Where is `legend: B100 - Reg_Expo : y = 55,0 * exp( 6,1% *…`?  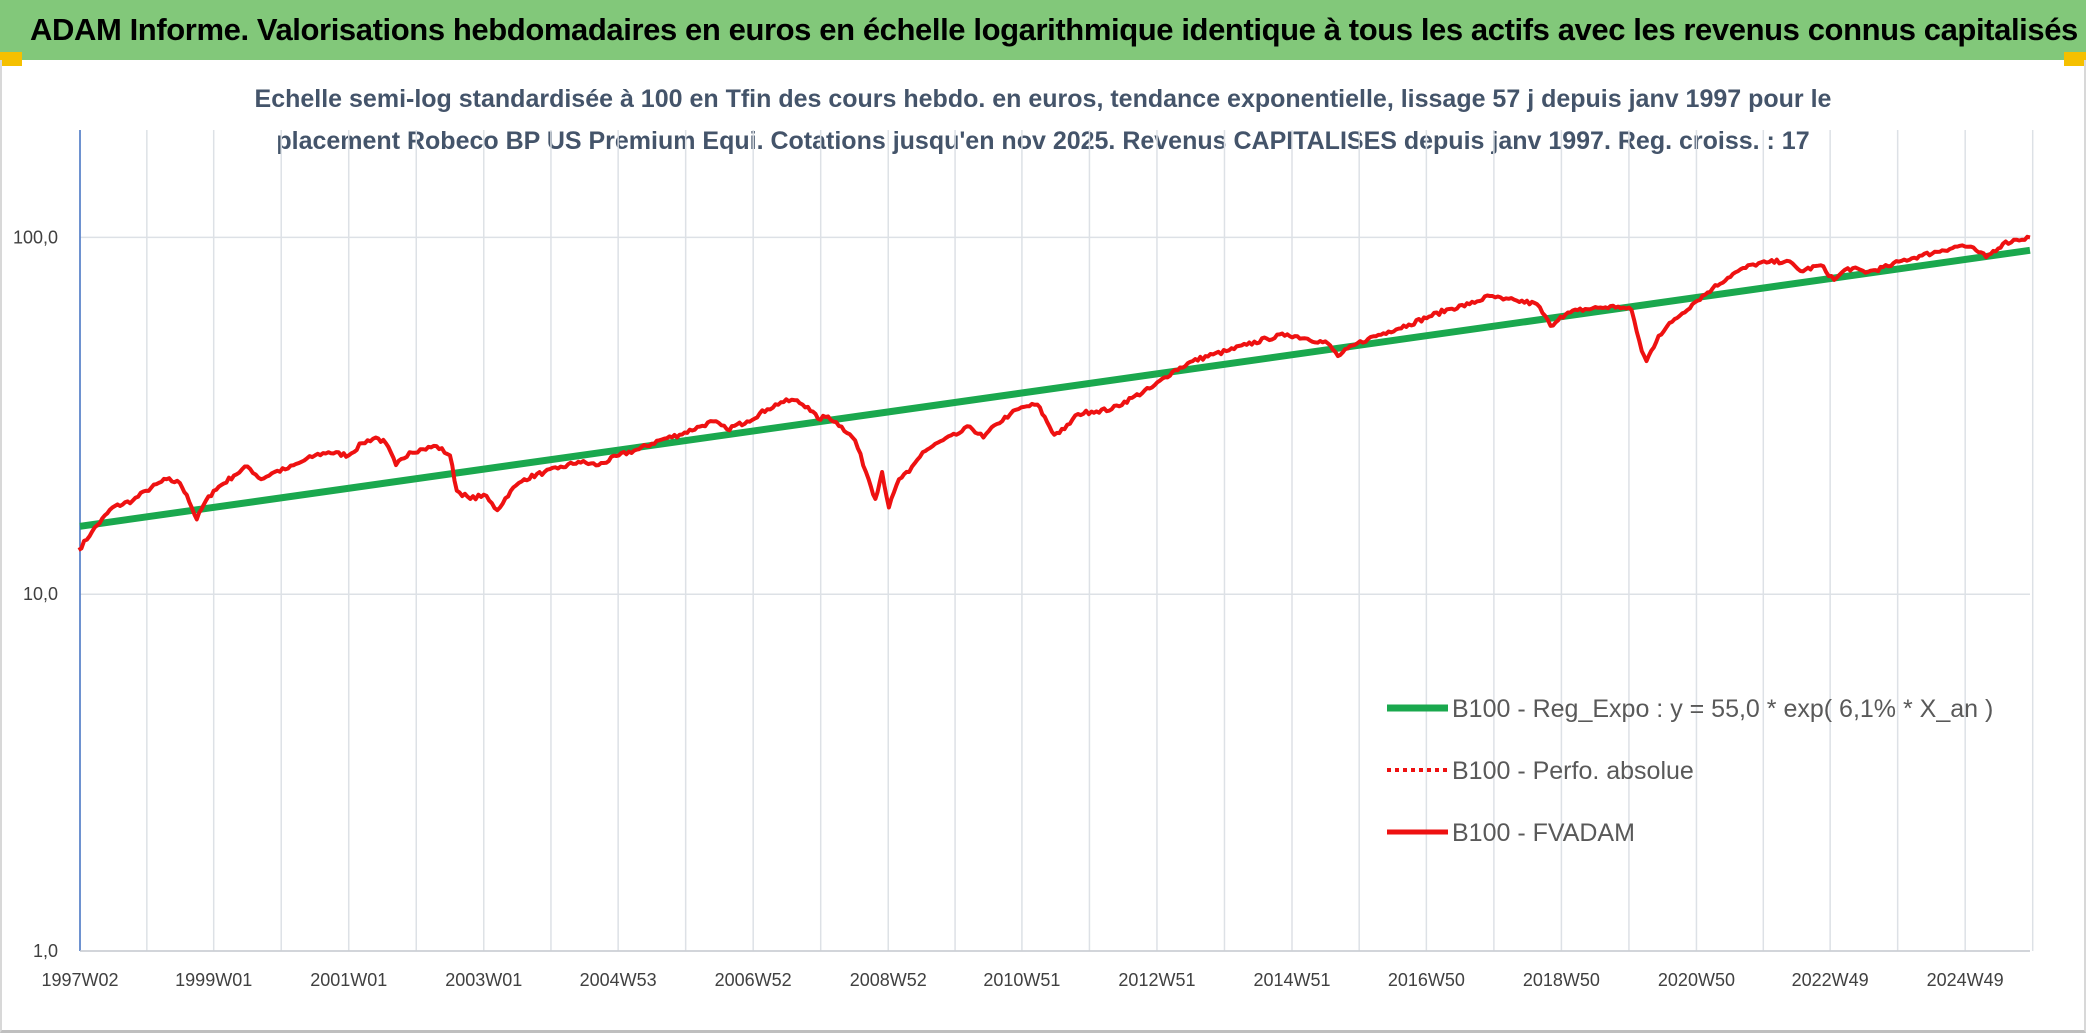 legend: B100 - Reg_Expo : y = 55,0 * exp( 6,1% *… is located at coordinates (1690, 771).